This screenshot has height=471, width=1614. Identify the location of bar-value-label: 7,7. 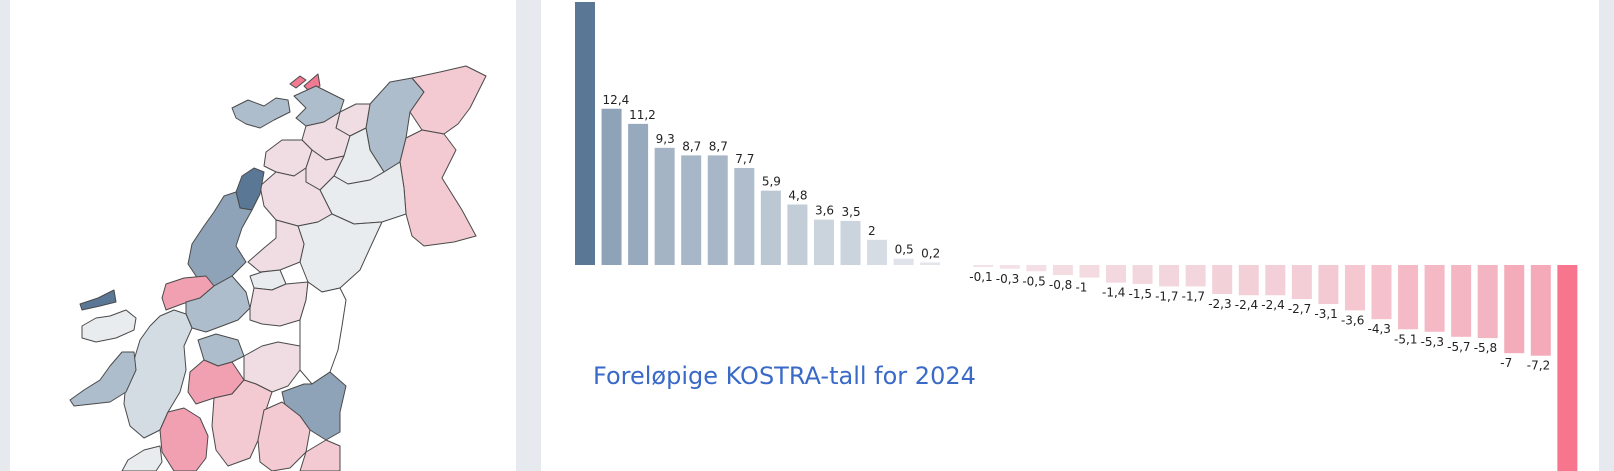
(744, 159).